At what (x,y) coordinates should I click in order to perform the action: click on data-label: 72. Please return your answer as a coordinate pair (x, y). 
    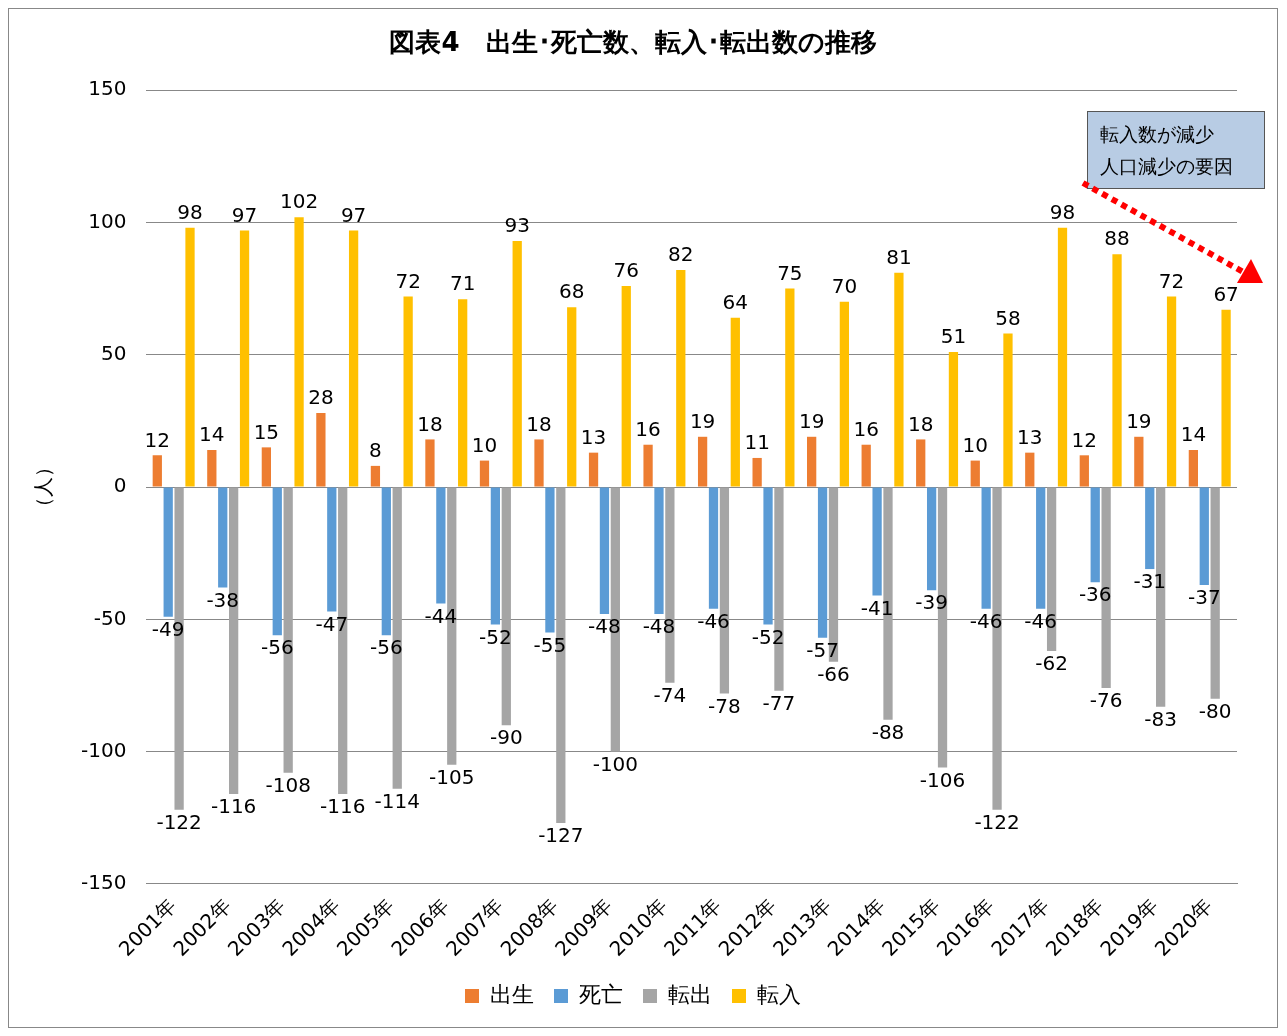
    Looking at the image, I should click on (1171, 280).